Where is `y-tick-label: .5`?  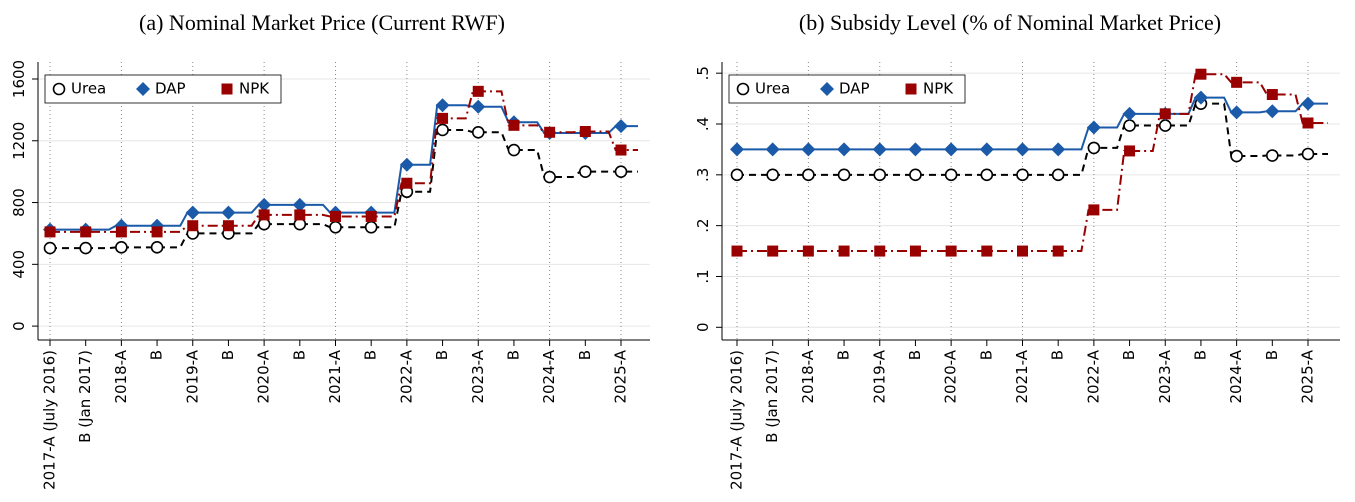
y-tick-label: .5 is located at coordinates (703, 73).